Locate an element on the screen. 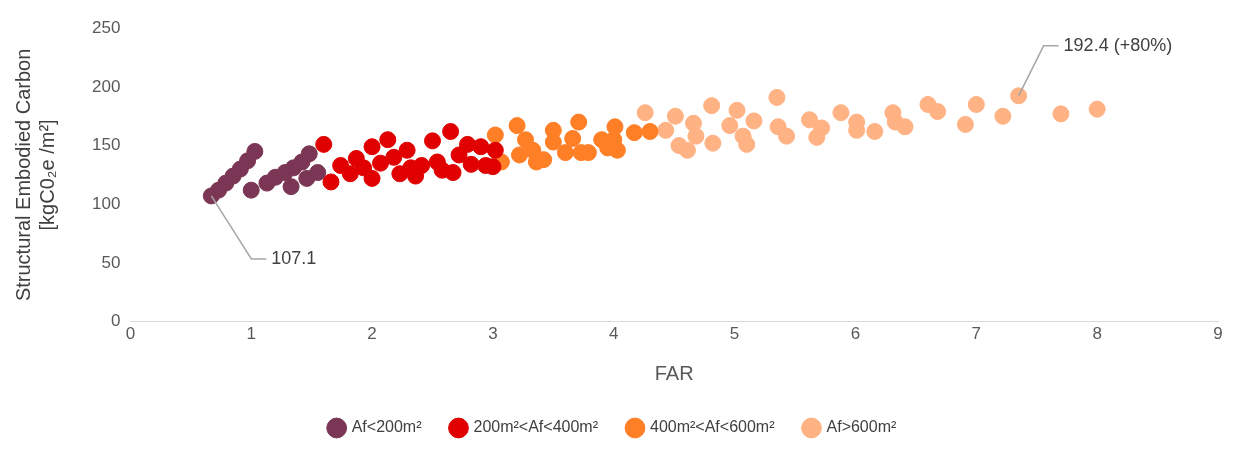  x-tick-label: 6 is located at coordinates (855, 334).